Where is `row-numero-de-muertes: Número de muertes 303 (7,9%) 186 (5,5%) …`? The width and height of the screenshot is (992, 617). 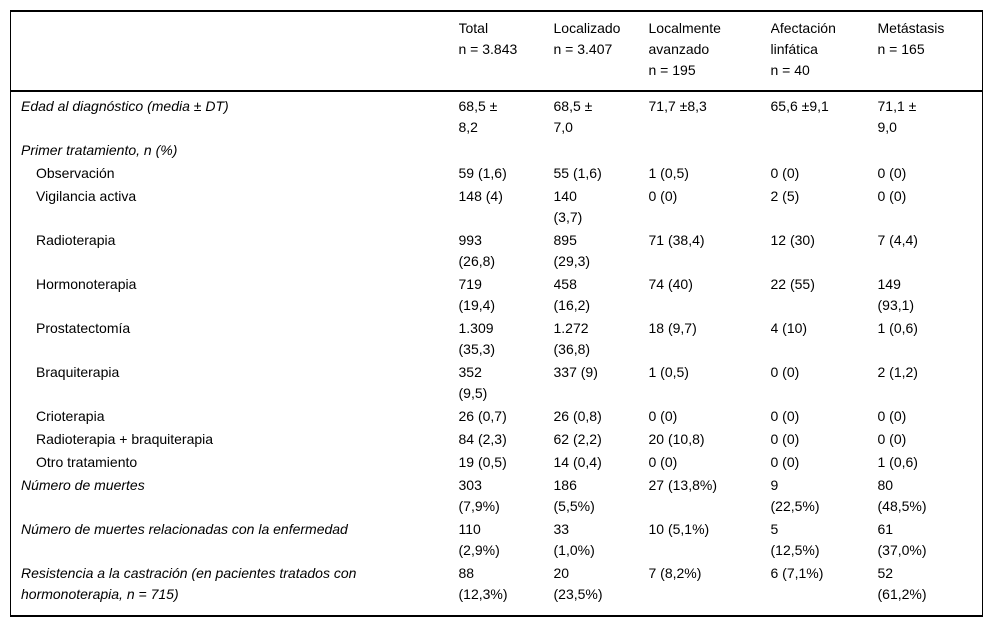 row-numero-de-muertes: Número de muertes 303 (7,9%) 186 (5,5%) … is located at coordinates (497, 495).